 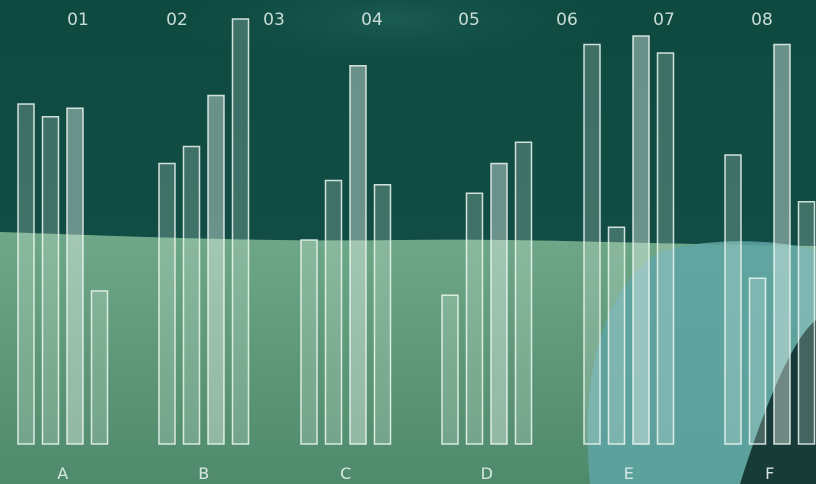 What do you see at coordinates (664, 20) in the screenshot?
I see `top-label-07: 07` at bounding box center [664, 20].